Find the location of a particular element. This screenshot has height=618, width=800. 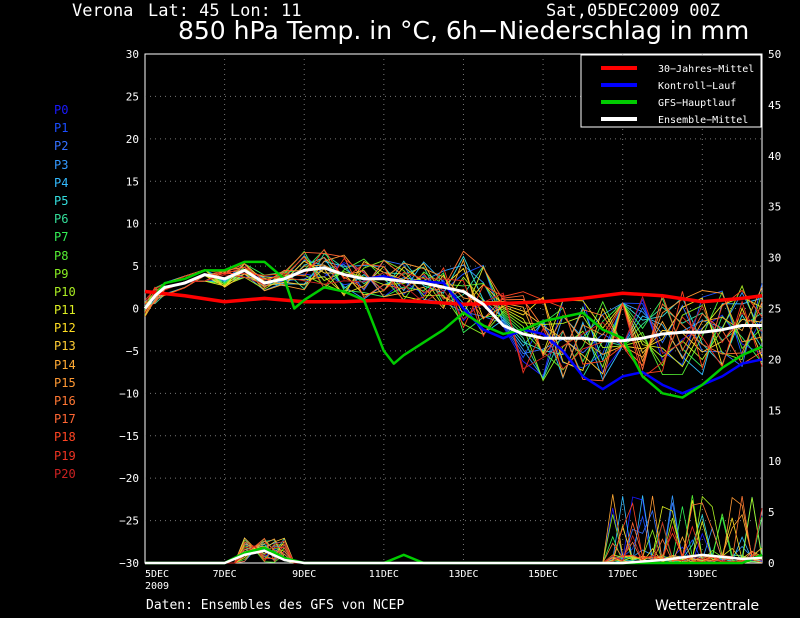

member-label-p15: P15 is located at coordinates (65, 382).